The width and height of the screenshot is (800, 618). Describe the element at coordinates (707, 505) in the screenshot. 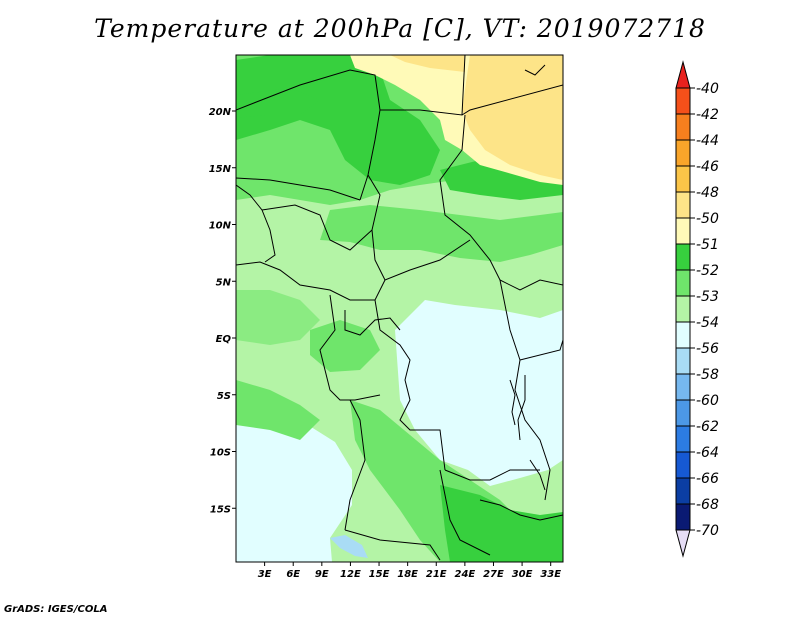

I see `colorbar-label: -68` at that location.